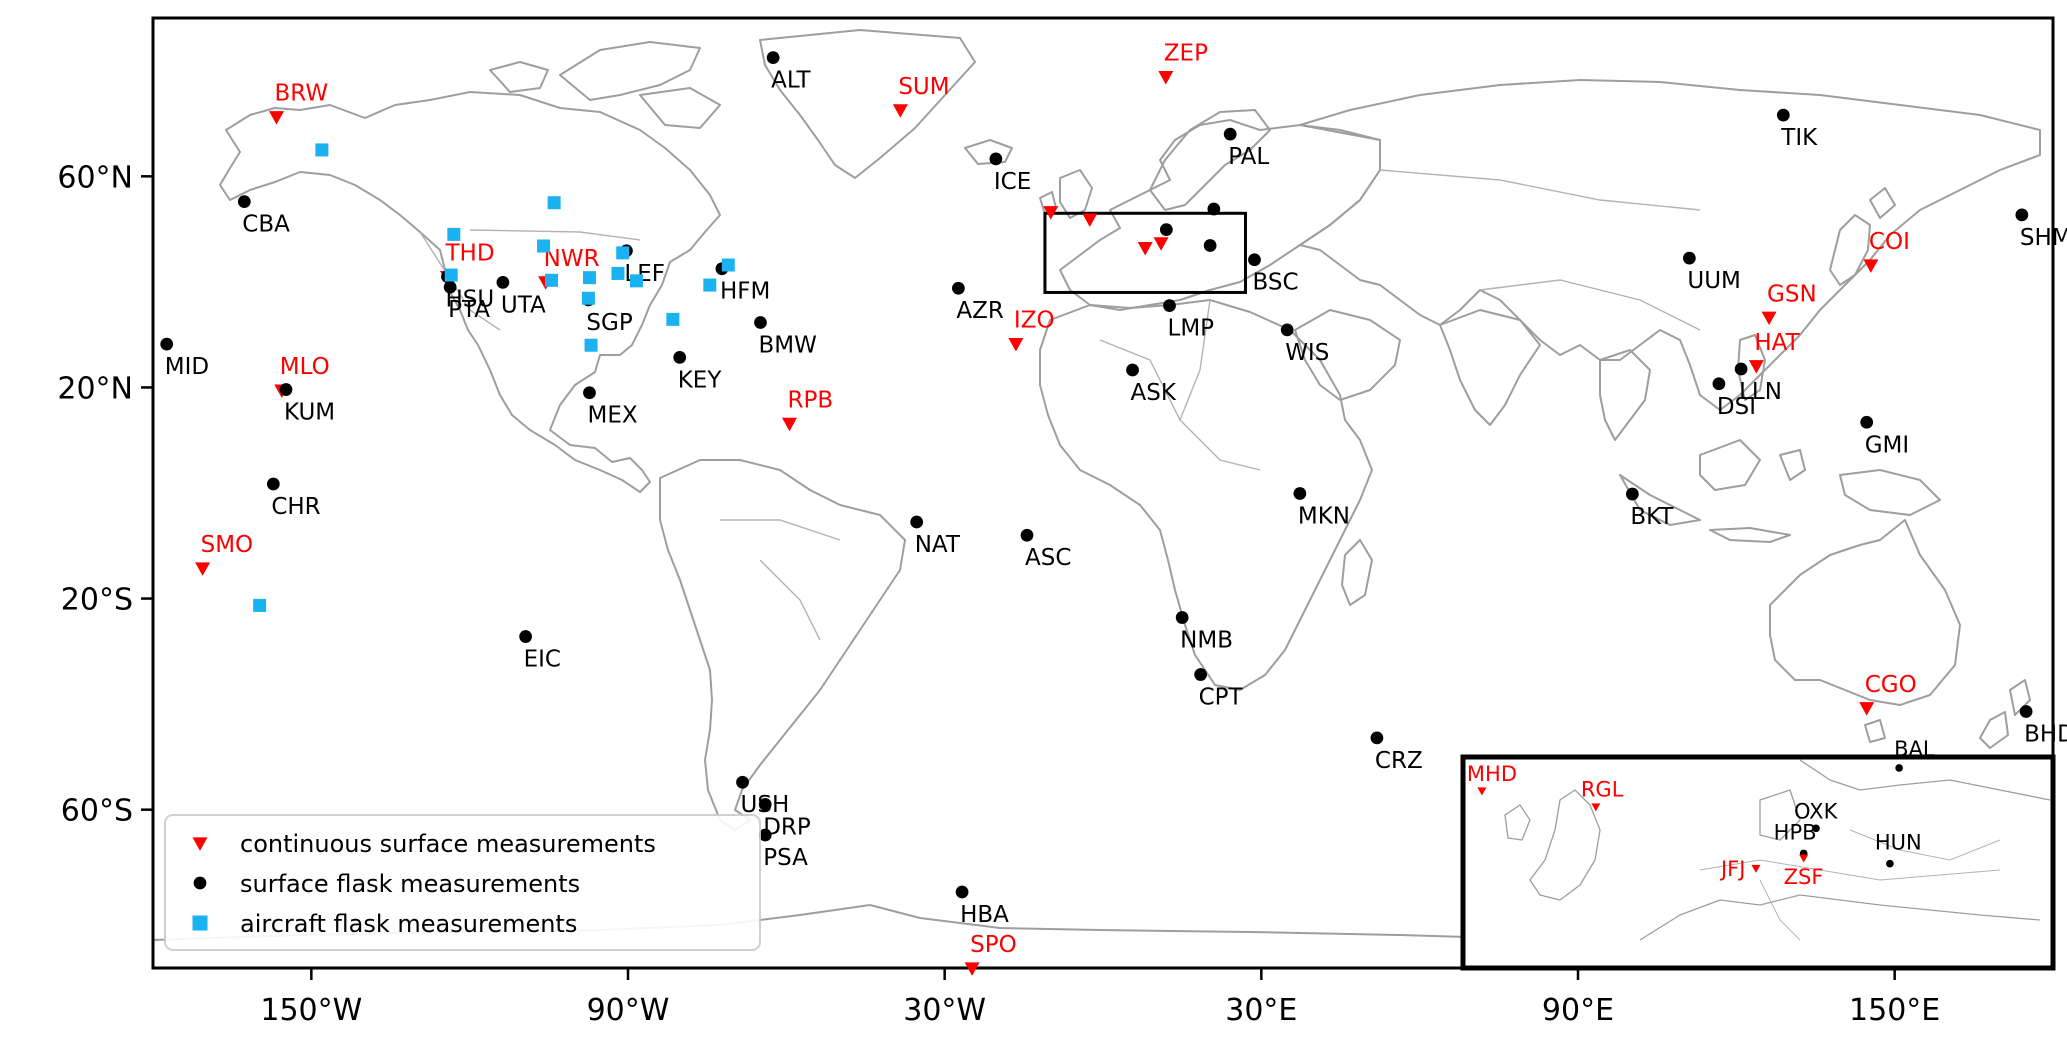  What do you see at coordinates (1756, 367) in the screenshot?
I see `station-marker-hat` at bounding box center [1756, 367].